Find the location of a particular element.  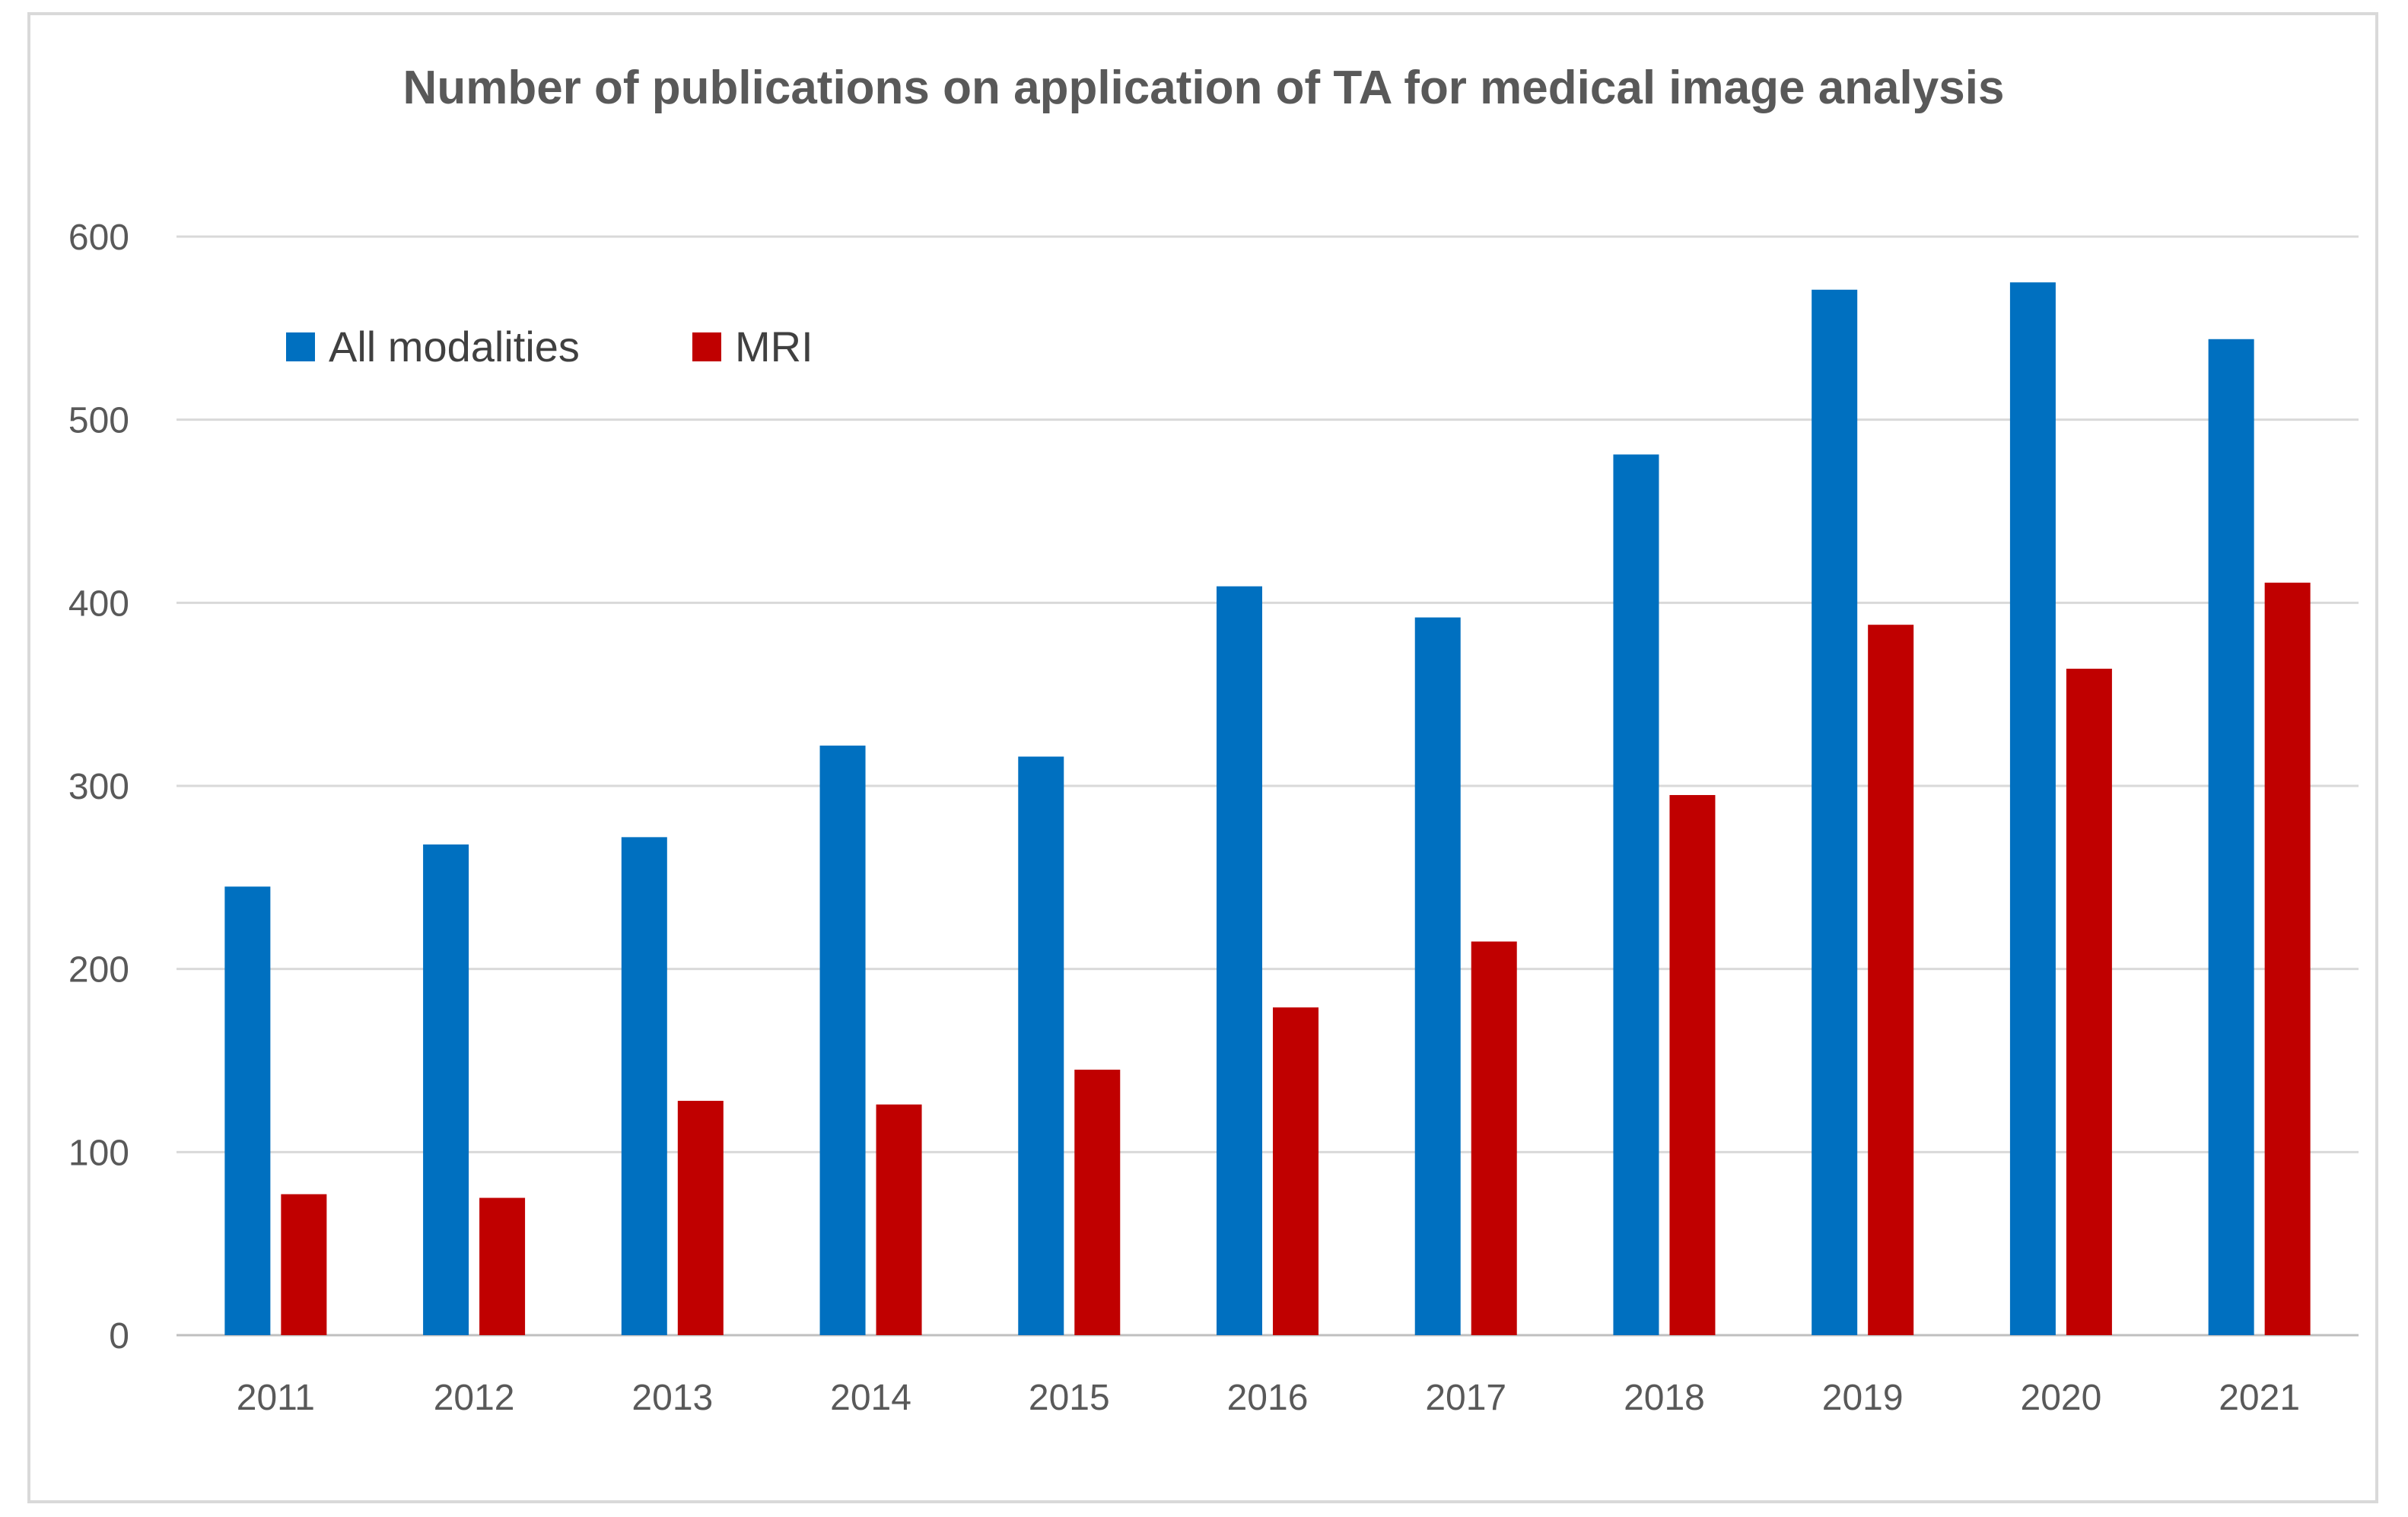

bar-all-modalities-2016 is located at coordinates (1239, 960).